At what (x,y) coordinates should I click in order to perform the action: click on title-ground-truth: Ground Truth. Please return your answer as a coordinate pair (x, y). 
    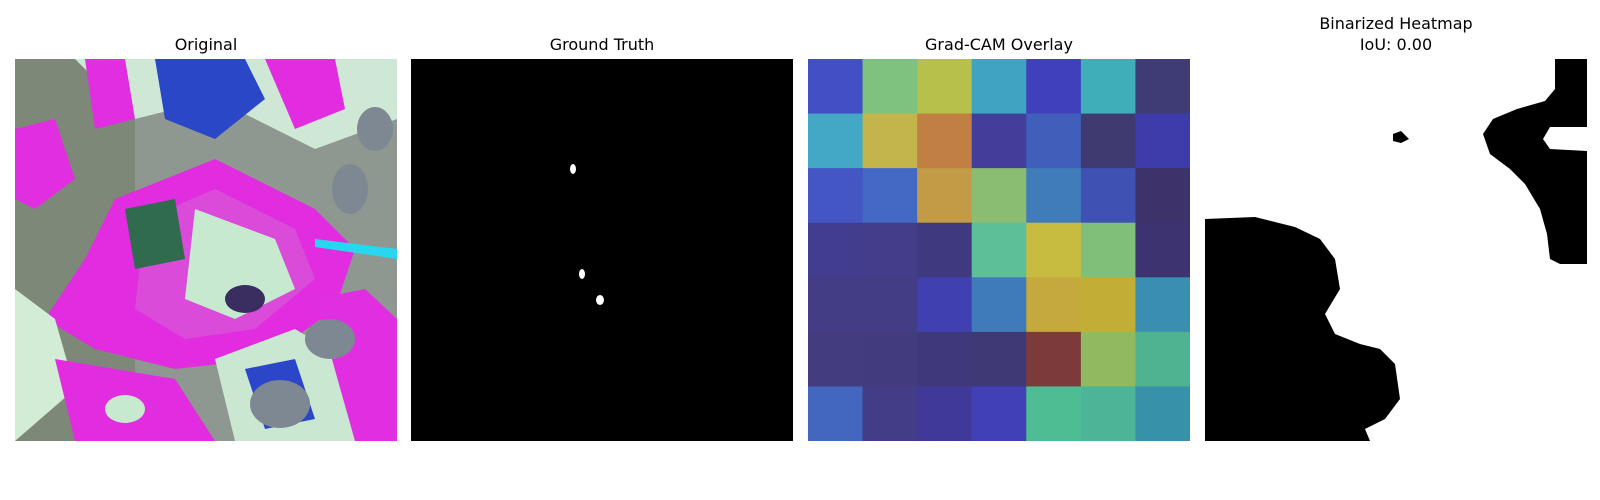
    Looking at the image, I should click on (602, 44).